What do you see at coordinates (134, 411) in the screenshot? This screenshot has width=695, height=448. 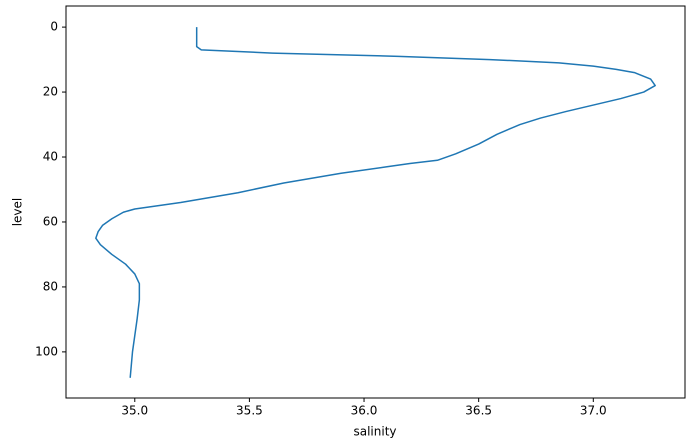 I see `x-tick-label: 35.0` at bounding box center [134, 411].